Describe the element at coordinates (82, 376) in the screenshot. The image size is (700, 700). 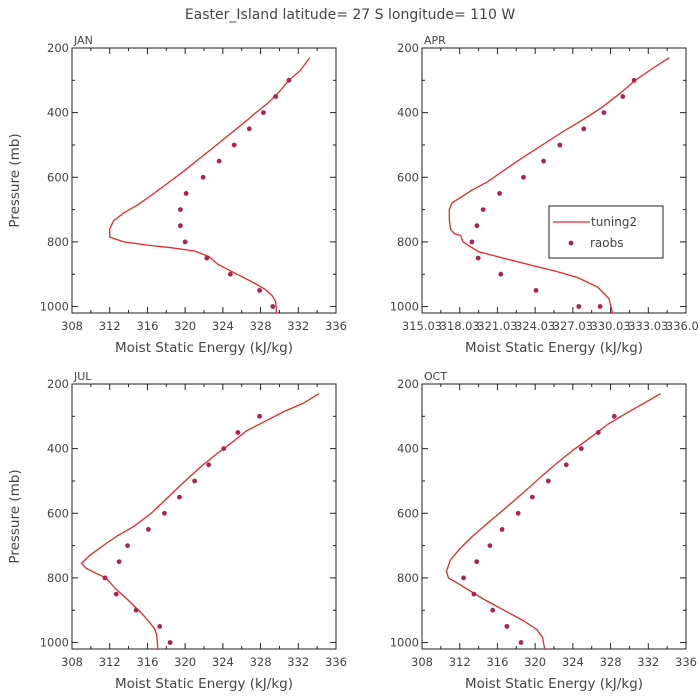
I see `panel-title: JUL` at that location.